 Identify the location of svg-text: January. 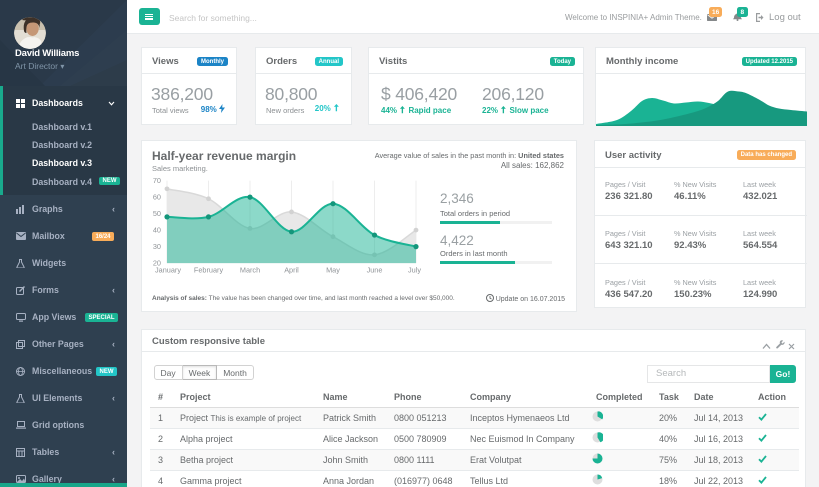
(168, 270).